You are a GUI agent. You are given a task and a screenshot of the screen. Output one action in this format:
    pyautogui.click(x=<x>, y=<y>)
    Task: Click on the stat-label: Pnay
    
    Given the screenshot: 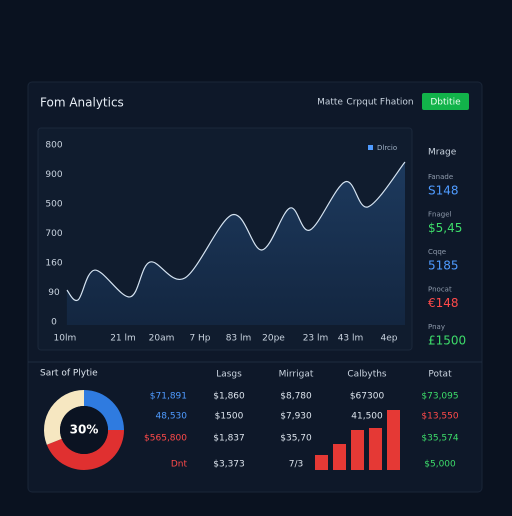 What is the action you would take?
    pyautogui.click(x=436, y=327)
    